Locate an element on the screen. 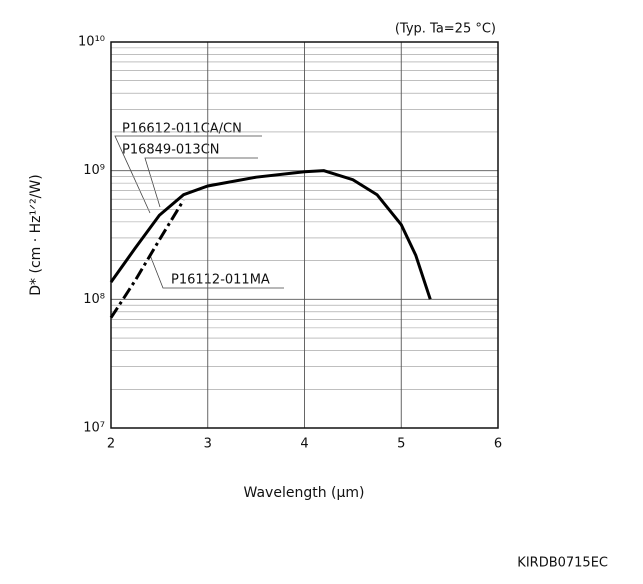  x-tick-label: 2 is located at coordinates (111, 444).